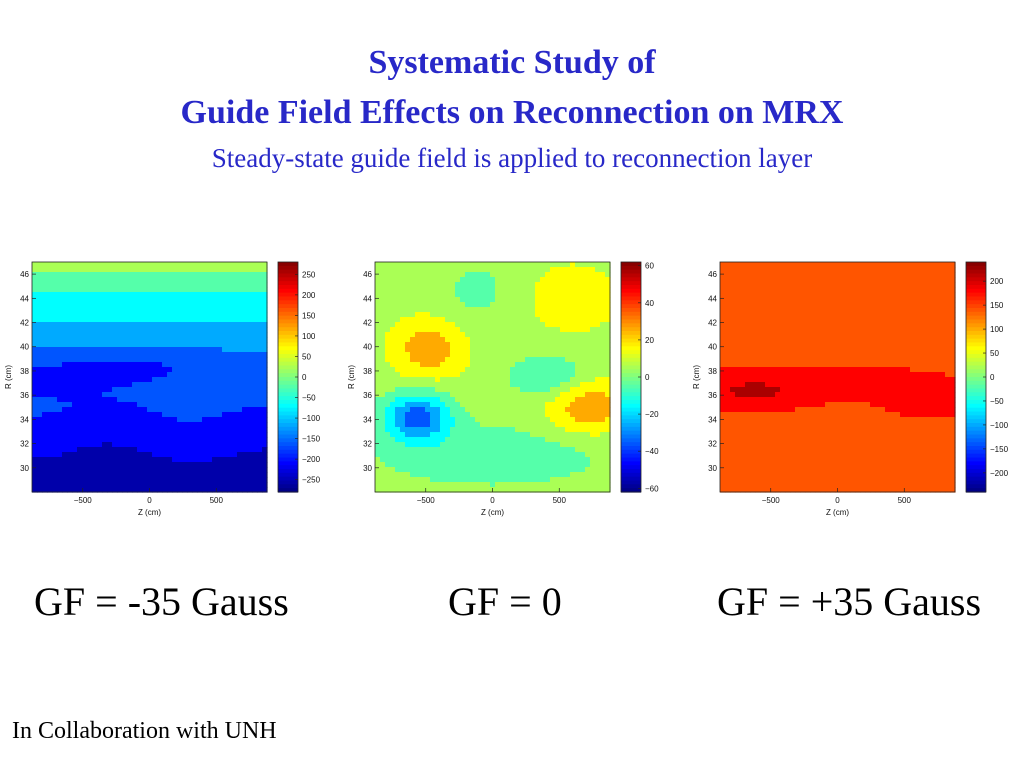 The image size is (1024, 768). What do you see at coordinates (849, 601) in the screenshot?
I see `caption-gf-positive: GF = +35 Gauss` at bounding box center [849, 601].